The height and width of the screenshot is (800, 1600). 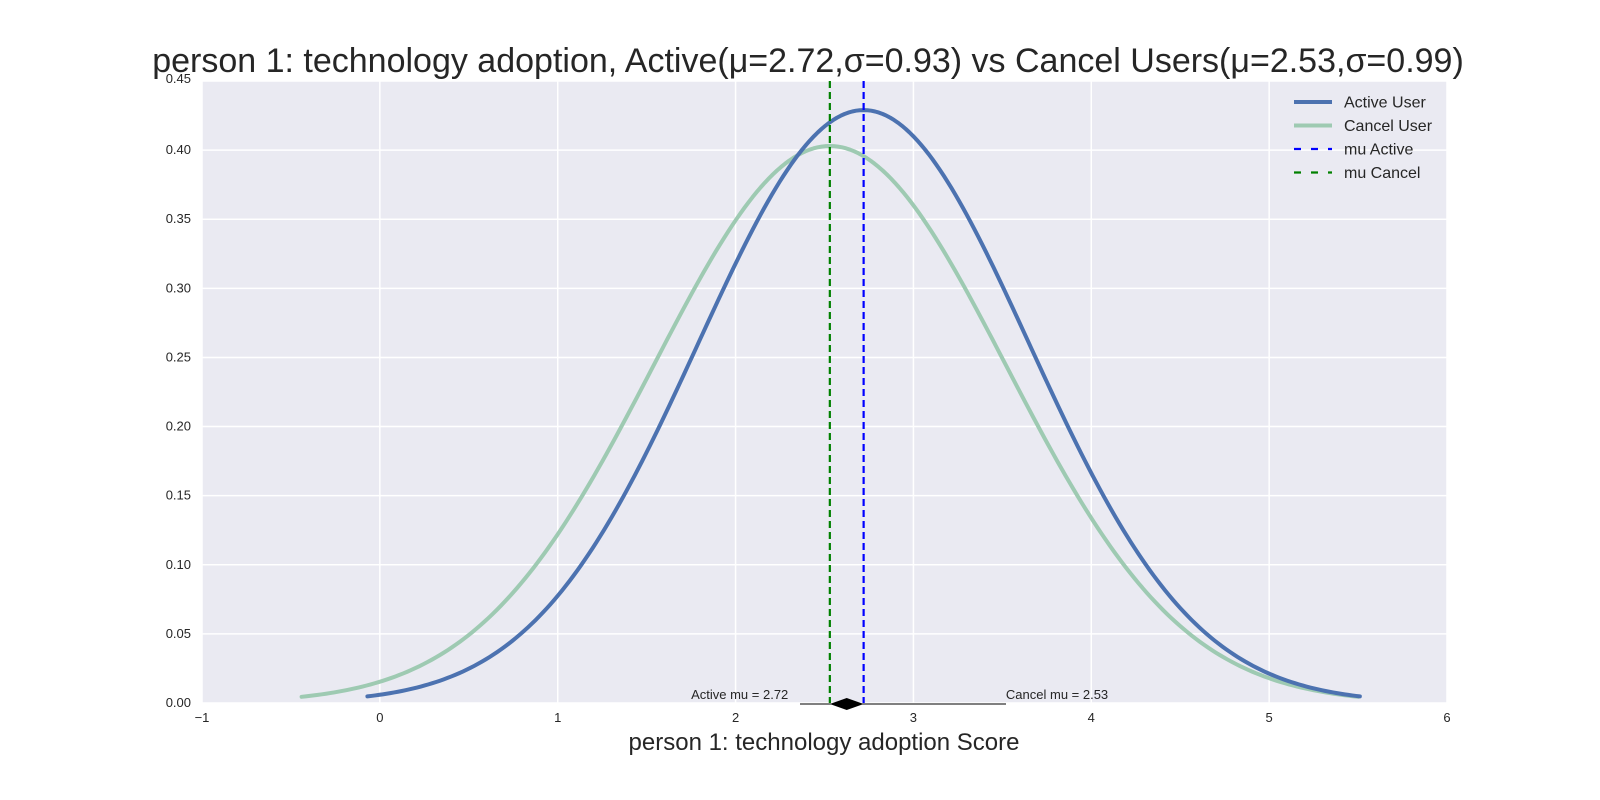 I want to click on x-tick-label: 1, so click(x=557, y=717).